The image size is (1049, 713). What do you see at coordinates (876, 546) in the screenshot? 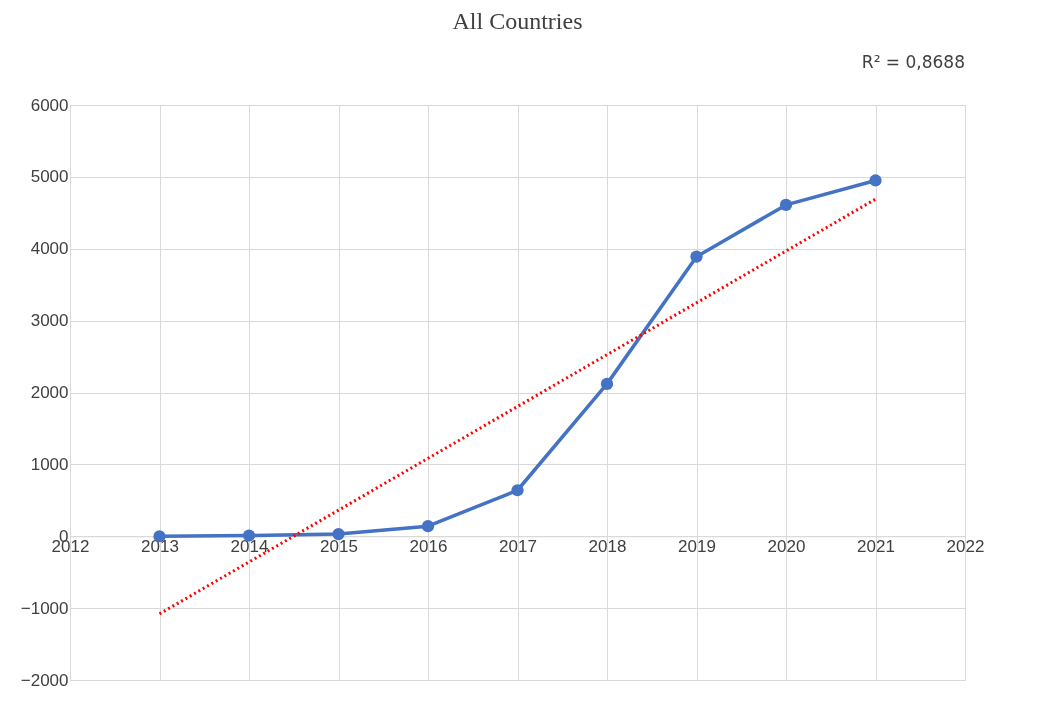
I see `x-tick-label: 2021` at bounding box center [876, 546].